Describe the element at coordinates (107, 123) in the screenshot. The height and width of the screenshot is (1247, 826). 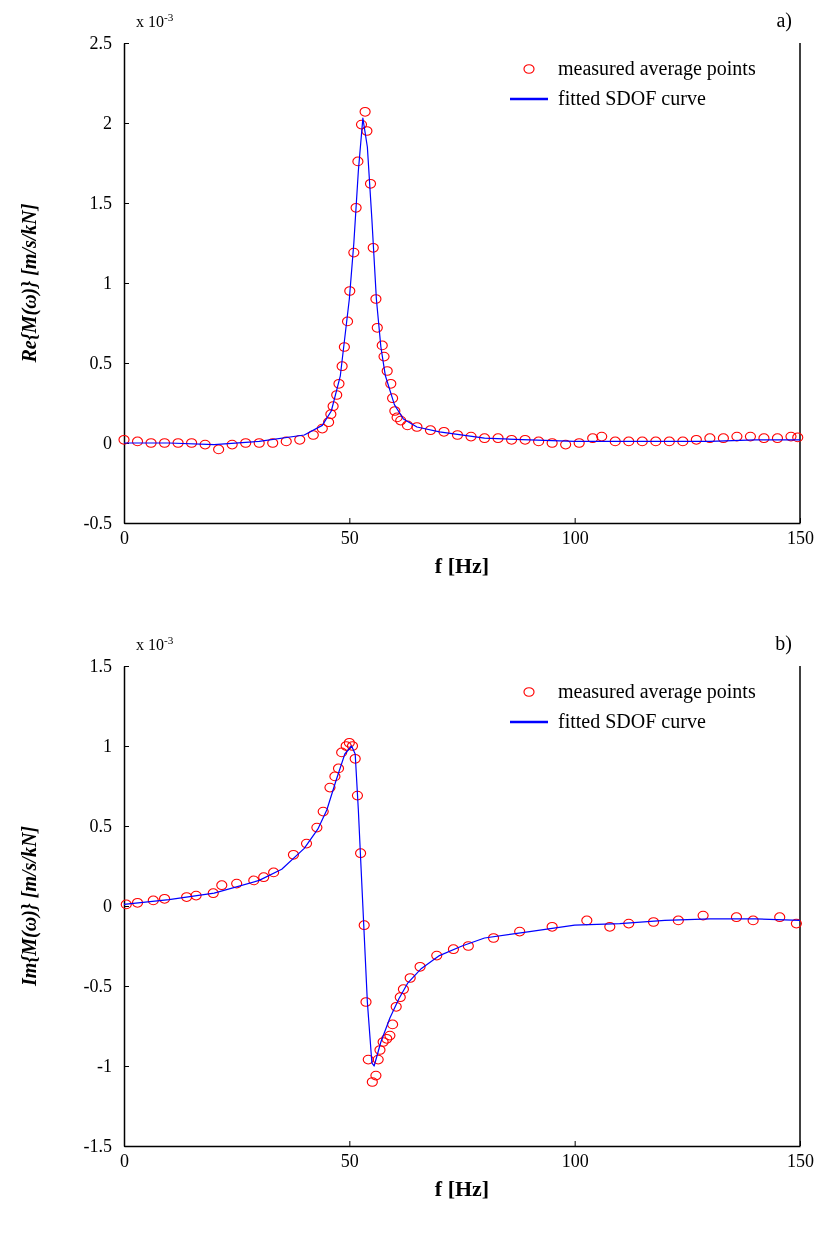
I see `y-tick-label: 2` at that location.